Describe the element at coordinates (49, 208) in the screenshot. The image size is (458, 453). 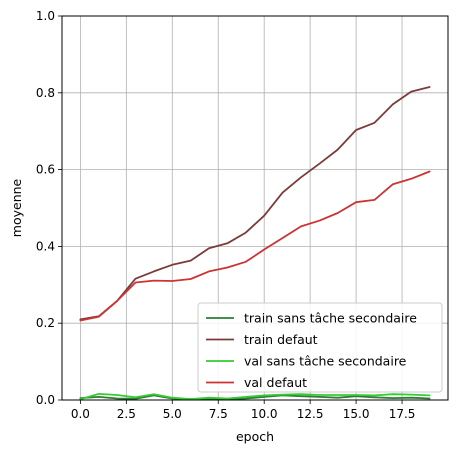
I see `y-axis-ticks: 0.0 0.2 0.4 0.6 0.8 1.0` at that location.